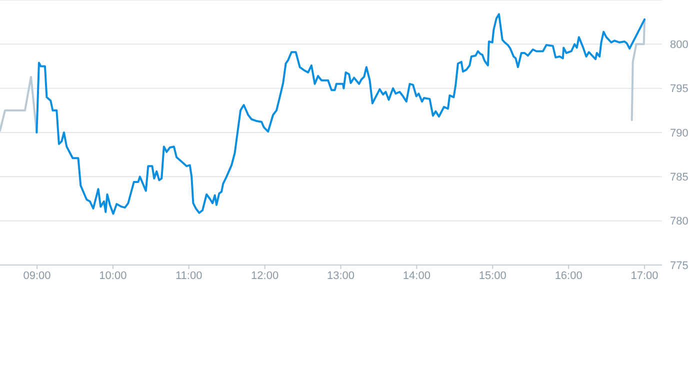 The width and height of the screenshot is (693, 365). I want to click on x-tick-label: 14:00, so click(416, 276).